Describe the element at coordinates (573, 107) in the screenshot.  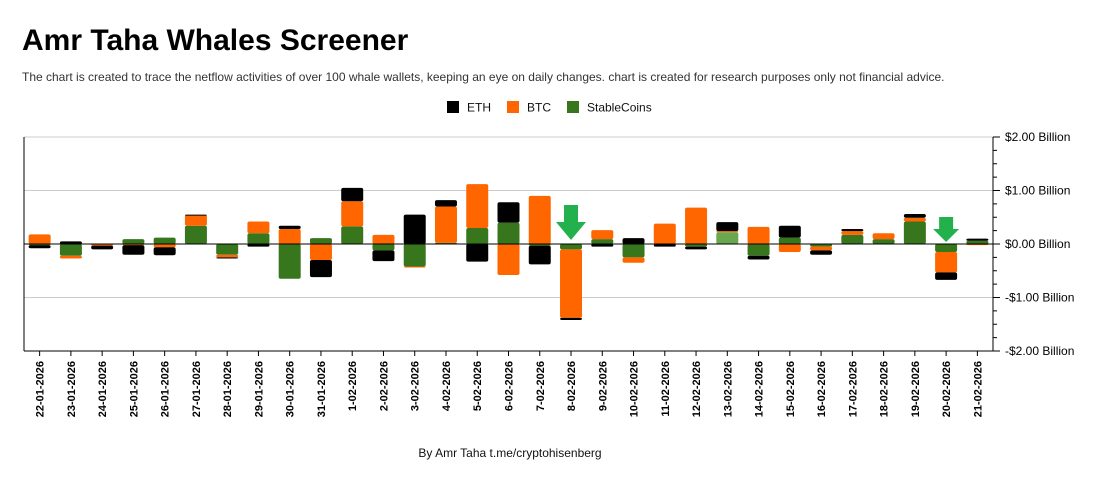
I see `legend-swatch-stablecoins` at that location.